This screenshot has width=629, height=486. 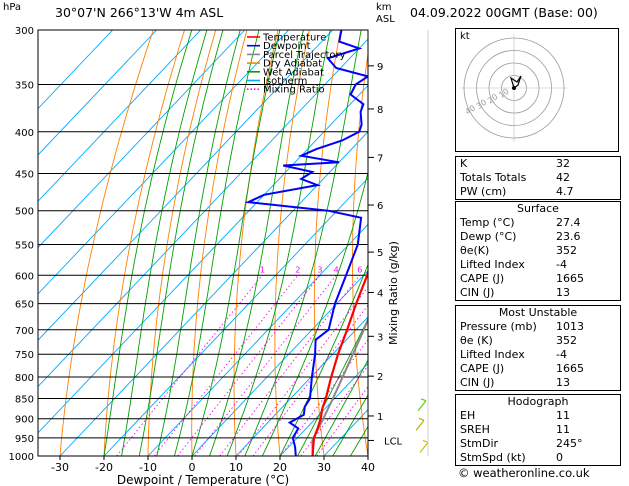 I want to click on legend-entry: Isotherm, so click(x=285, y=81).